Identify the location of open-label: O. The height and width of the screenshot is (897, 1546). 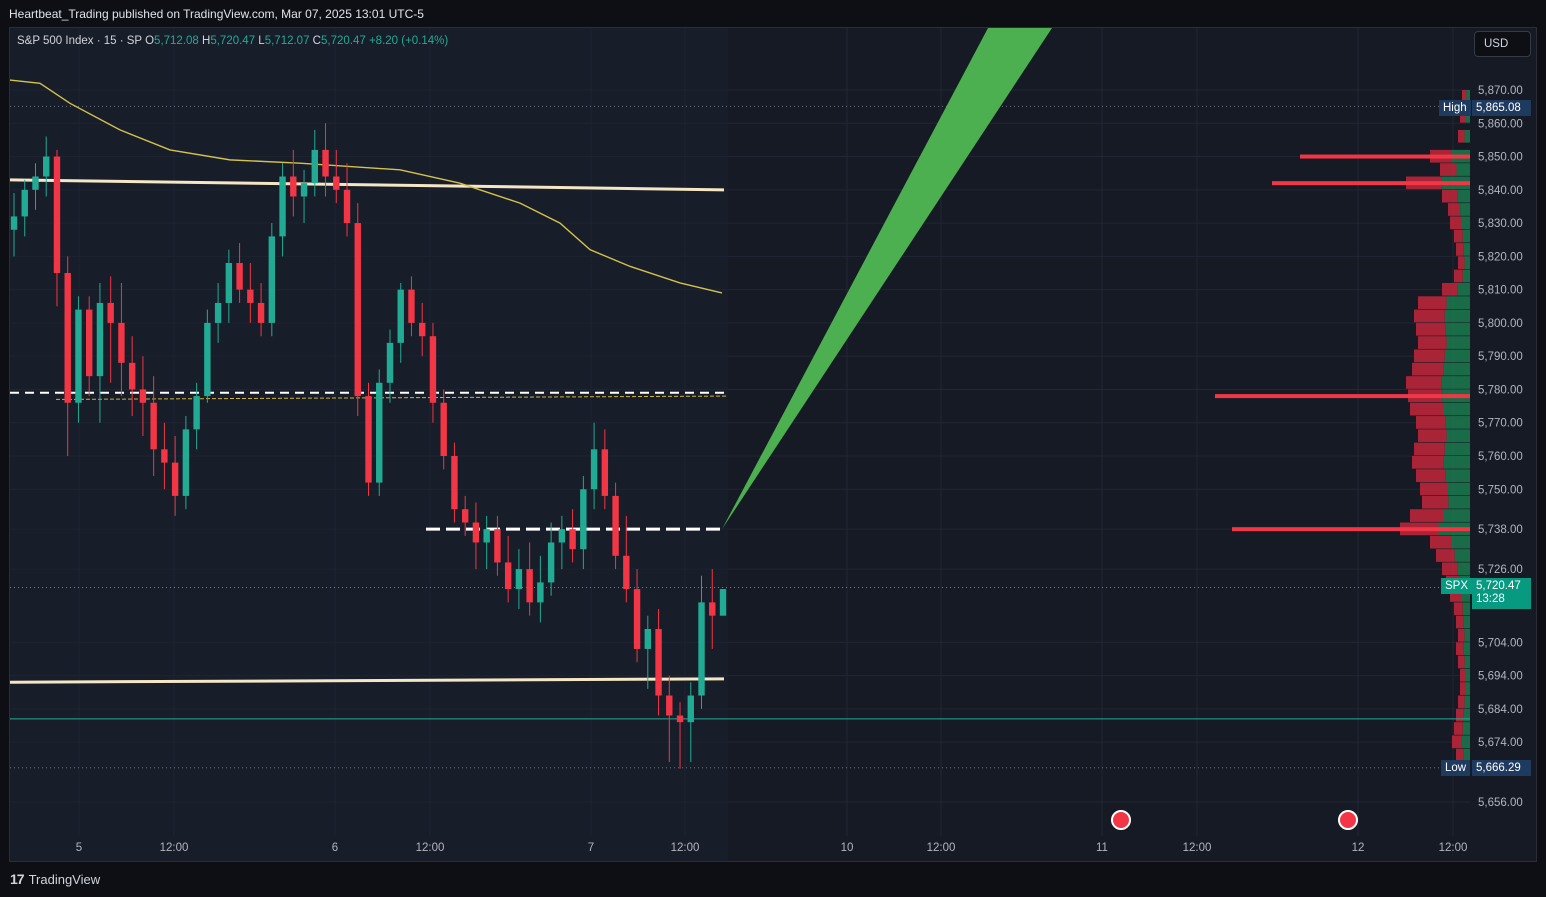
(150, 41).